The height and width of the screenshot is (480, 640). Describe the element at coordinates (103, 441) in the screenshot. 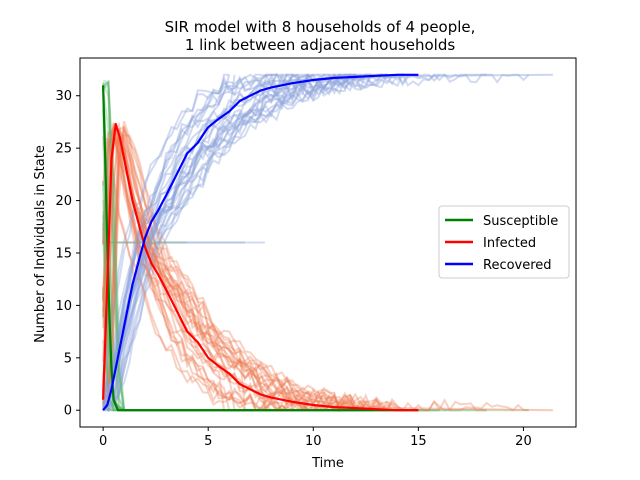

I see `x-tick-label: 0` at that location.